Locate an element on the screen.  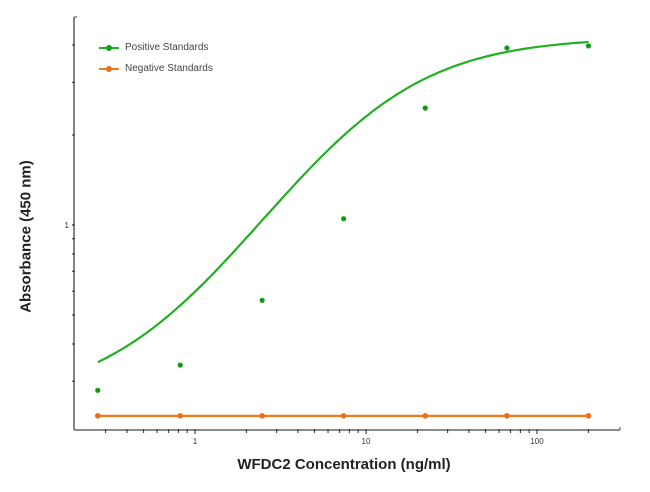
legend-item-negative: Negative Standards is located at coordinates (156, 68).